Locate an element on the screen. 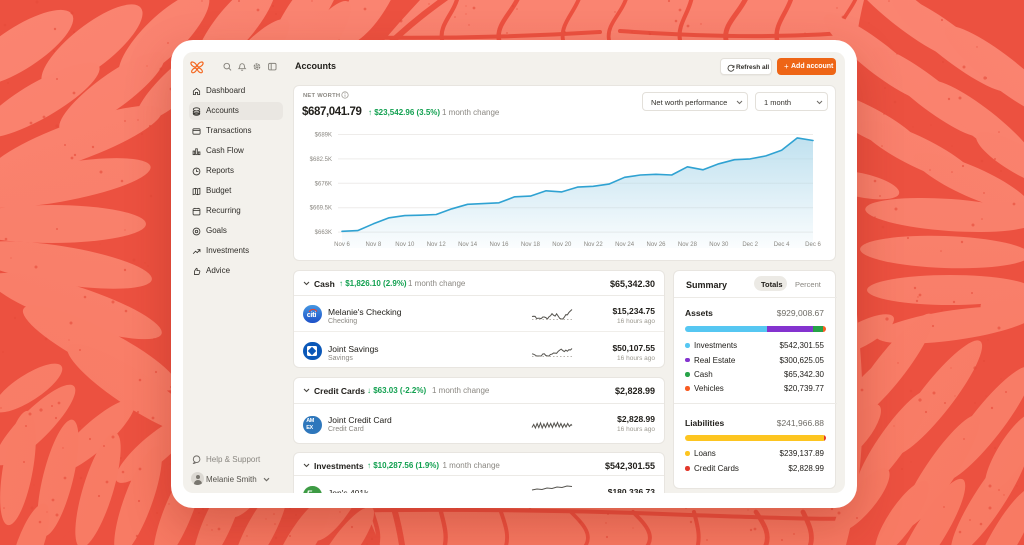 This screenshot has height=545, width=1024. svg-text: Nov 6 is located at coordinates (342, 245).